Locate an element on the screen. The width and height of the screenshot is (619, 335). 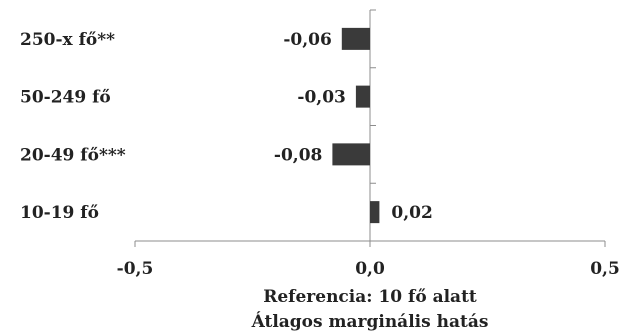
data-label: 0,02 is located at coordinates (411, 213).